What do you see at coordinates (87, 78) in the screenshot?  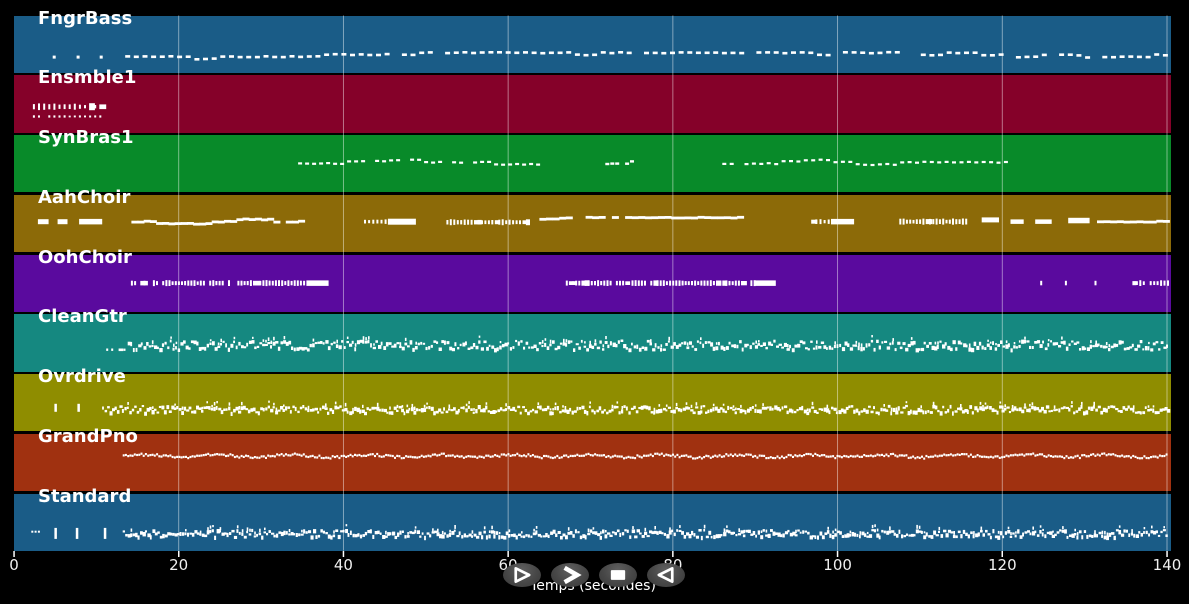 I see `track-label-Ensmble1: Ensmble1` at bounding box center [87, 78].